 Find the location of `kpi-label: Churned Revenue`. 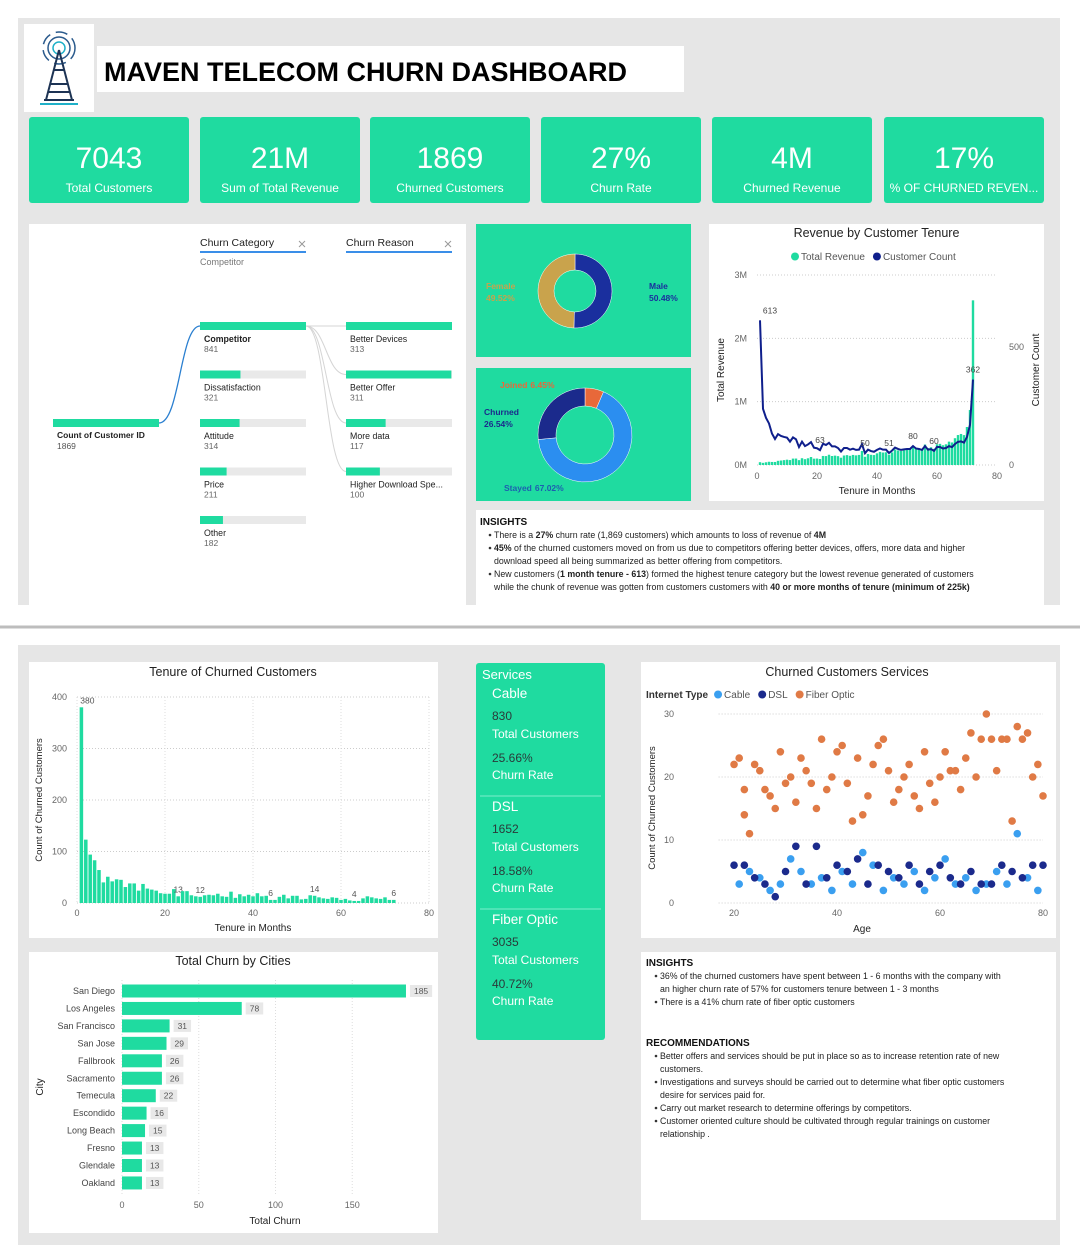

kpi-label: Churned Revenue is located at coordinates (792, 188).